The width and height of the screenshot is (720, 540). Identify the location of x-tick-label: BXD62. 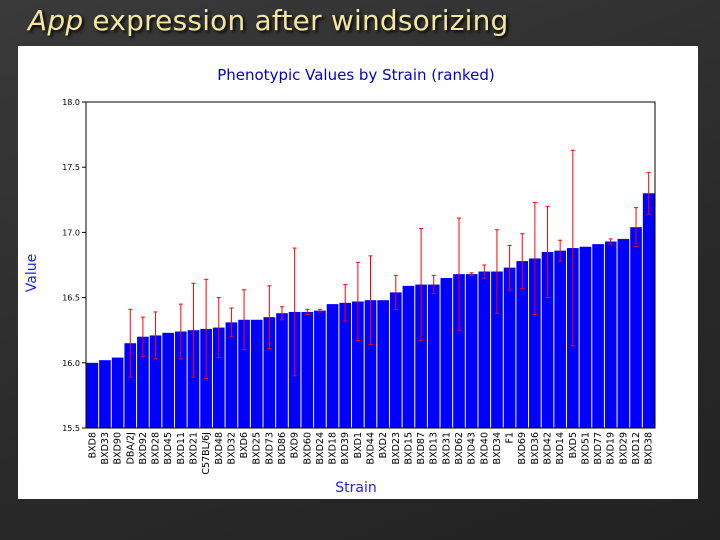
(459, 448).